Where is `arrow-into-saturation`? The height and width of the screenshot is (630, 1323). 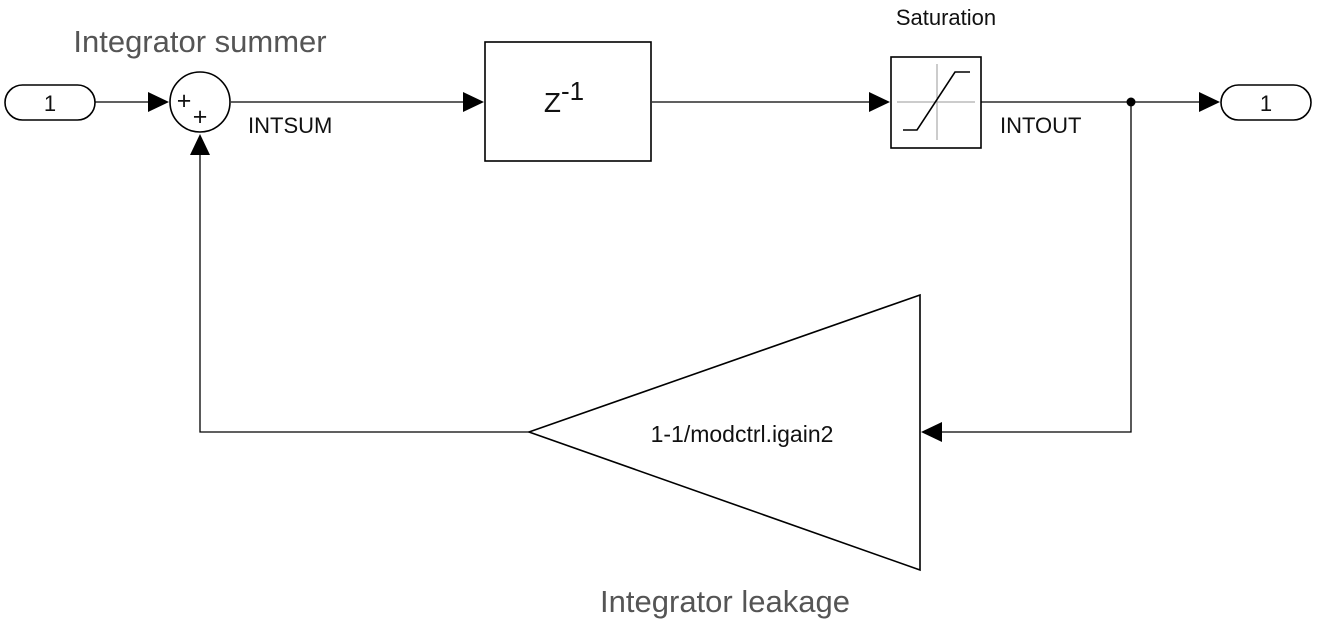
arrow-into-saturation is located at coordinates (879, 102).